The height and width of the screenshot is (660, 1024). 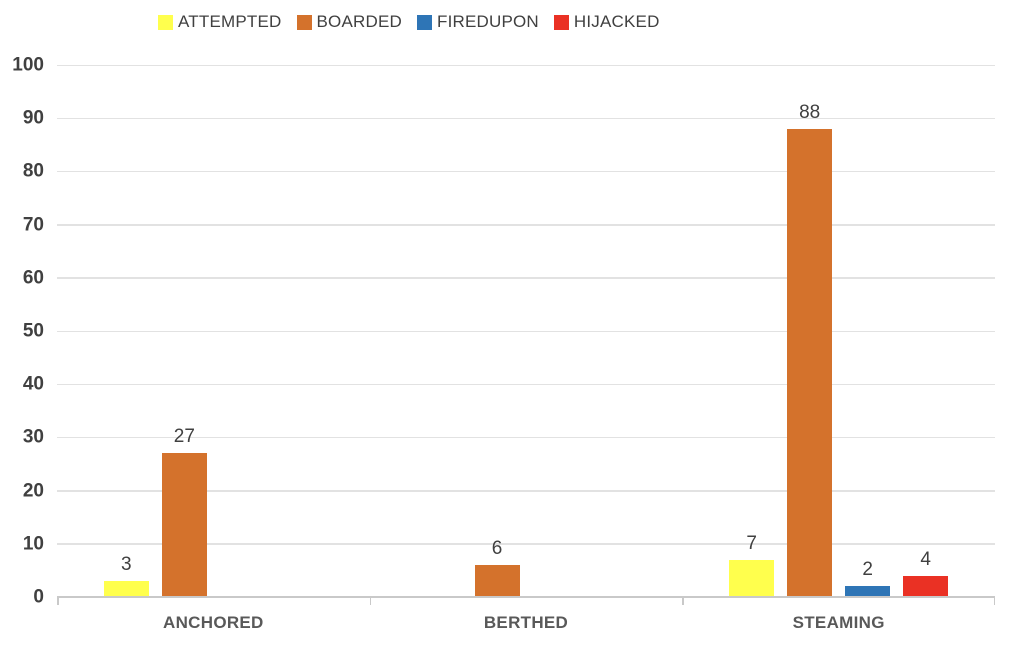 What do you see at coordinates (616, 21) in the screenshot?
I see `legend-label: HIJACKED` at bounding box center [616, 21].